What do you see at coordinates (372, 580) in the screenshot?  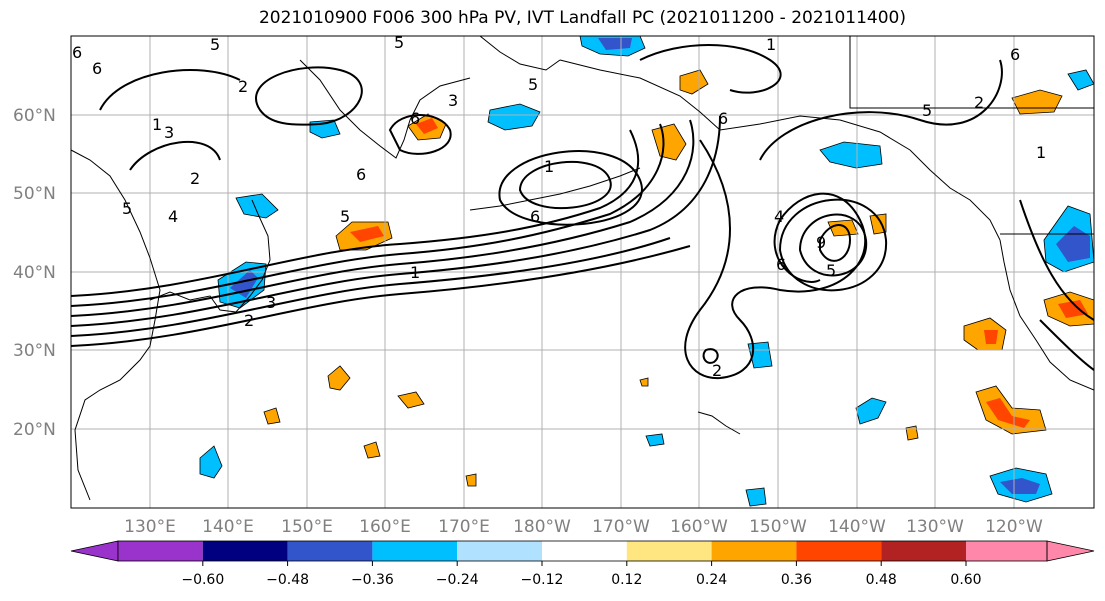 I see `colorbar-tick-label: −0.36` at bounding box center [372, 580].